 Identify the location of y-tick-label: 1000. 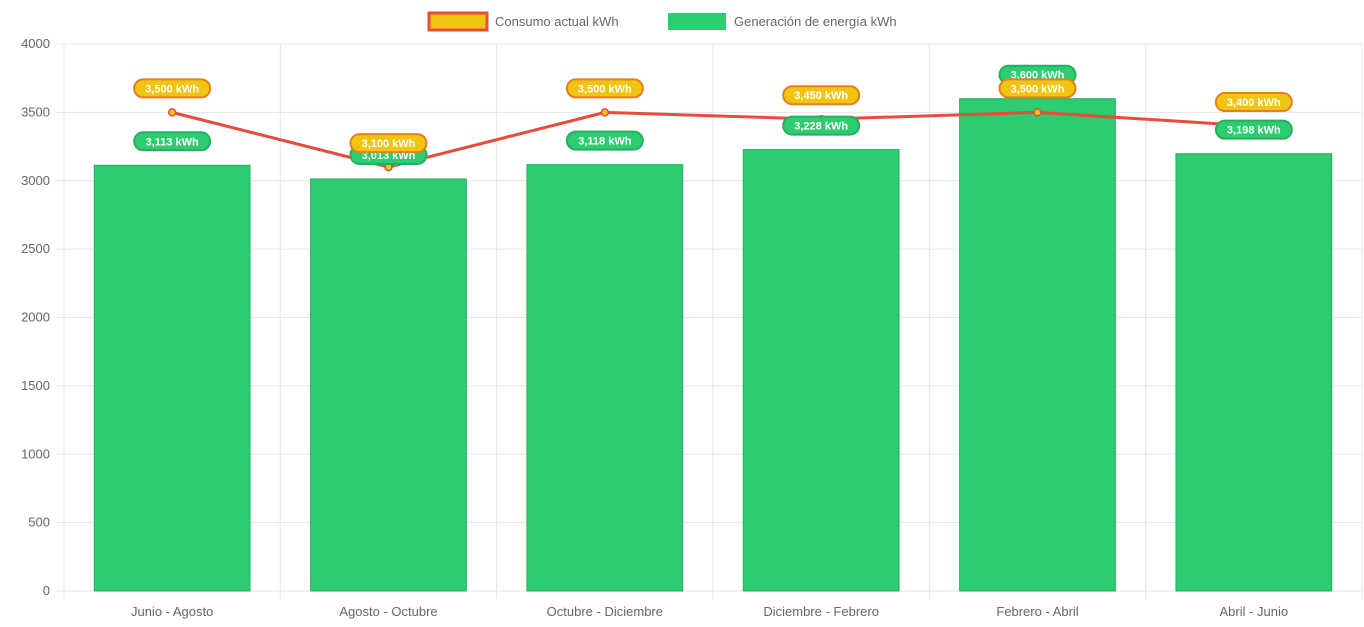
(35, 453).